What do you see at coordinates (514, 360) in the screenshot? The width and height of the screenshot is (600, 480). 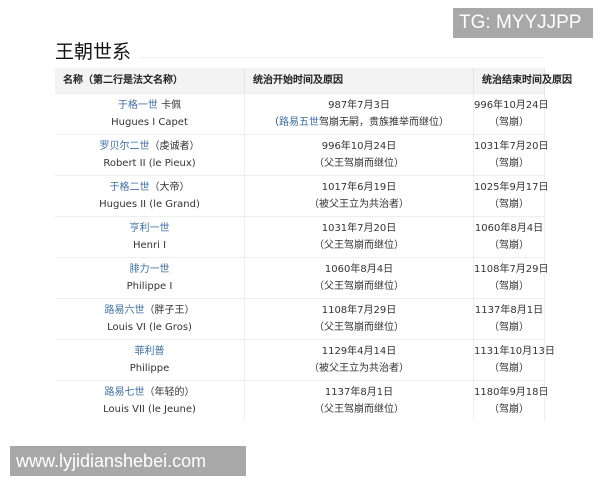 I see `end-cell: 1131年10月13日 （驾崩）` at bounding box center [514, 360].